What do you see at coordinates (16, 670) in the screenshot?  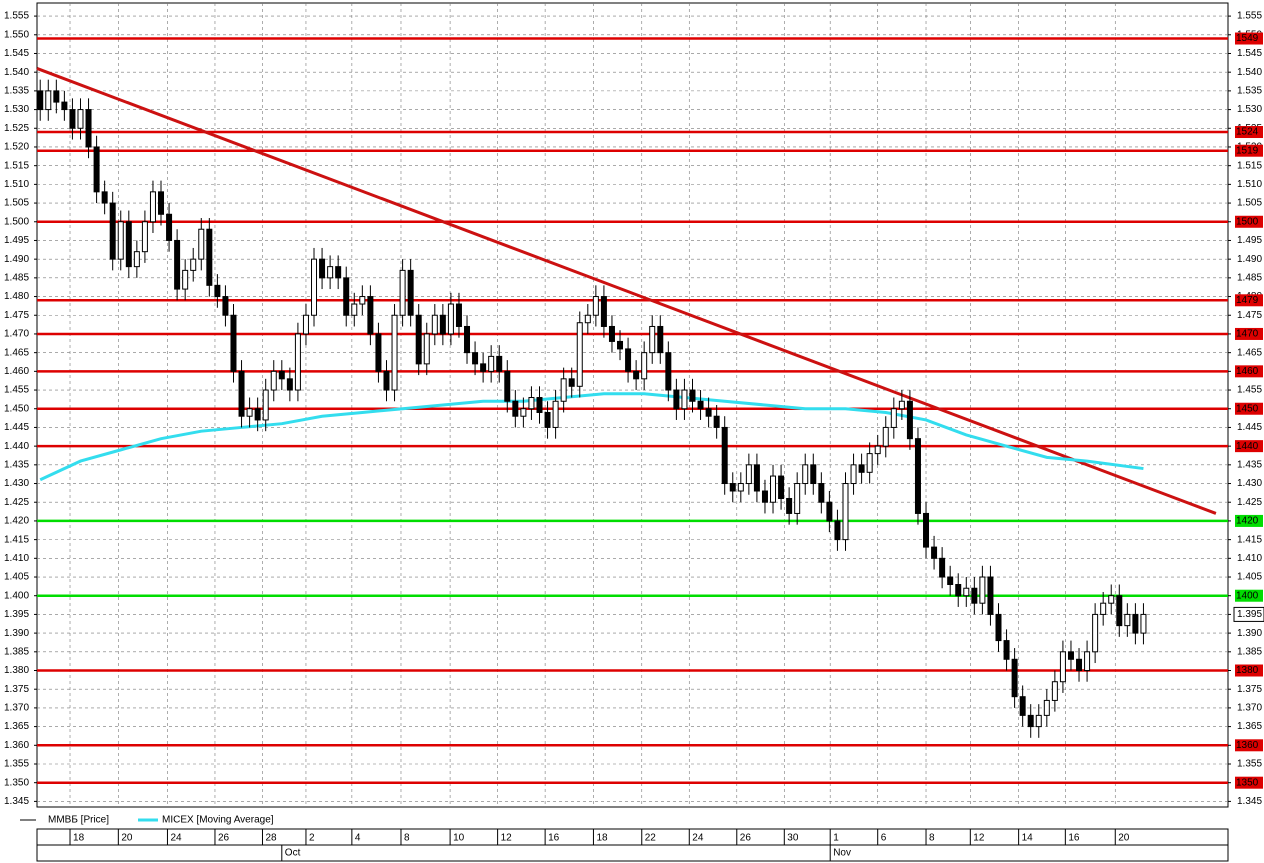 I see `y-tick-label: 1.380` at bounding box center [16, 670].